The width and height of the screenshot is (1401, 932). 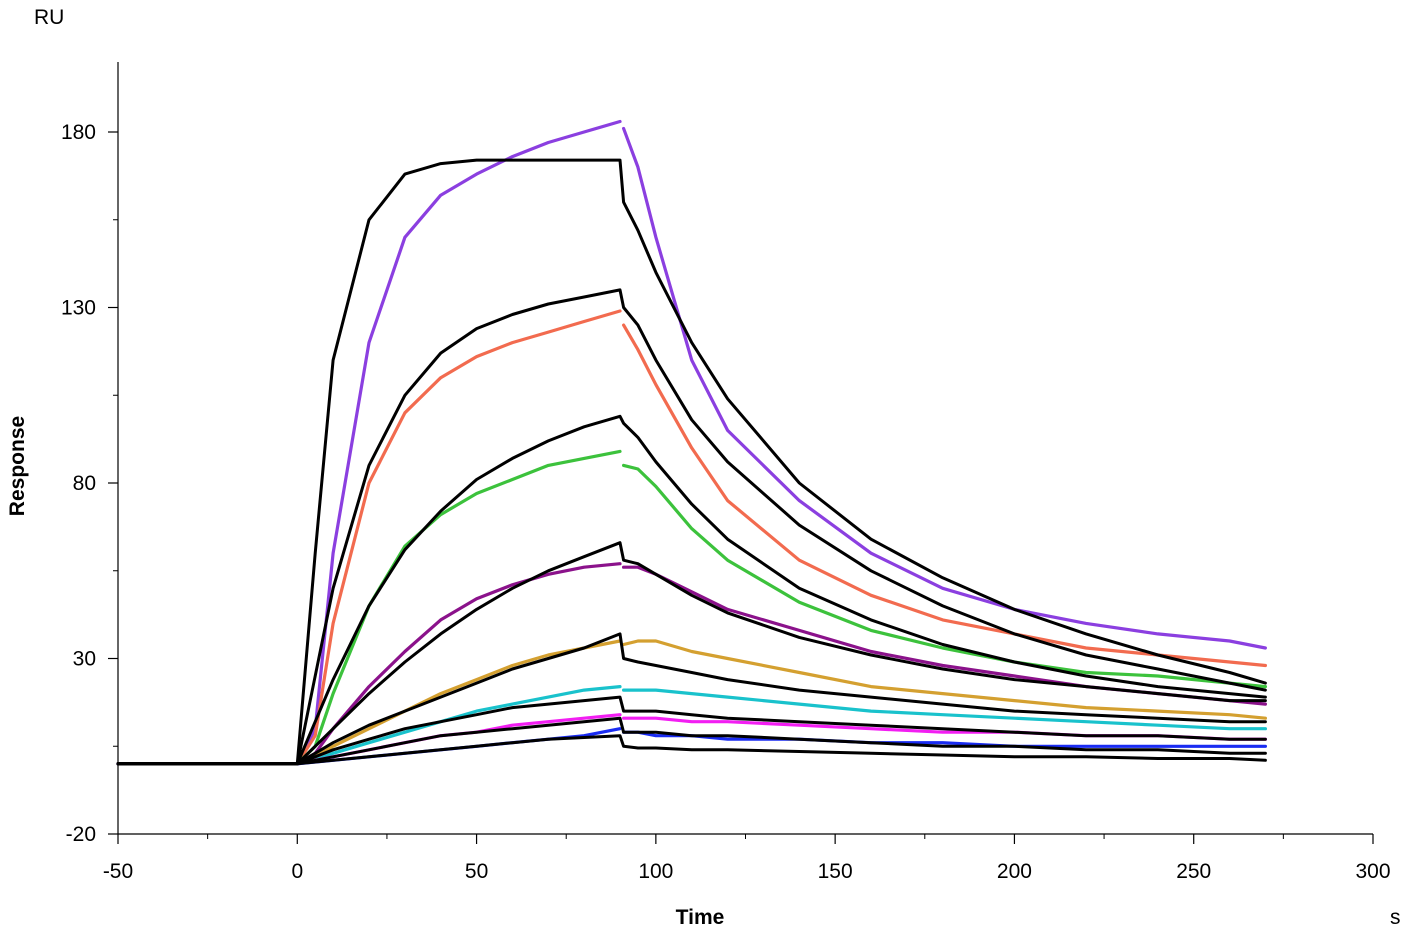 I want to click on y-ticks: -20 30 80 130 180, so click(x=89, y=483).